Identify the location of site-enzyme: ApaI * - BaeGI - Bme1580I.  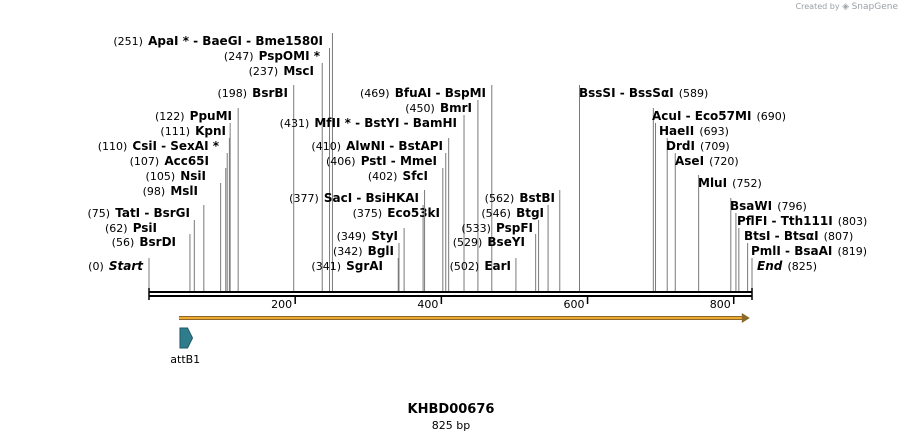
(235, 41).